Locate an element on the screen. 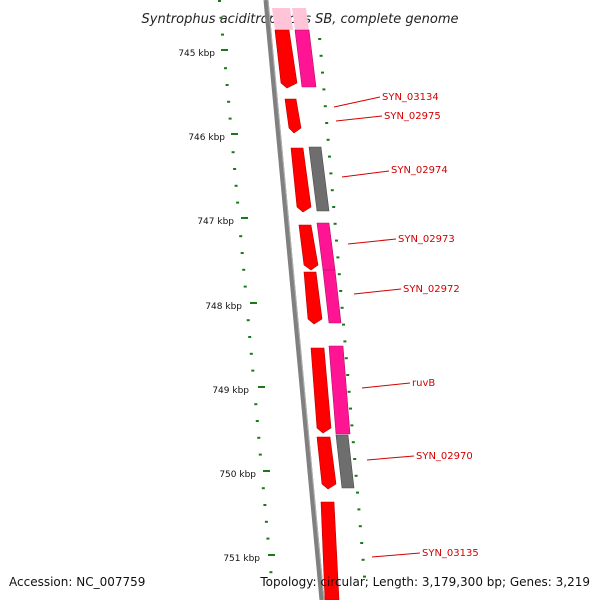 The image size is (600, 600). scale-label-747: 747 kbp is located at coordinates (215, 222).